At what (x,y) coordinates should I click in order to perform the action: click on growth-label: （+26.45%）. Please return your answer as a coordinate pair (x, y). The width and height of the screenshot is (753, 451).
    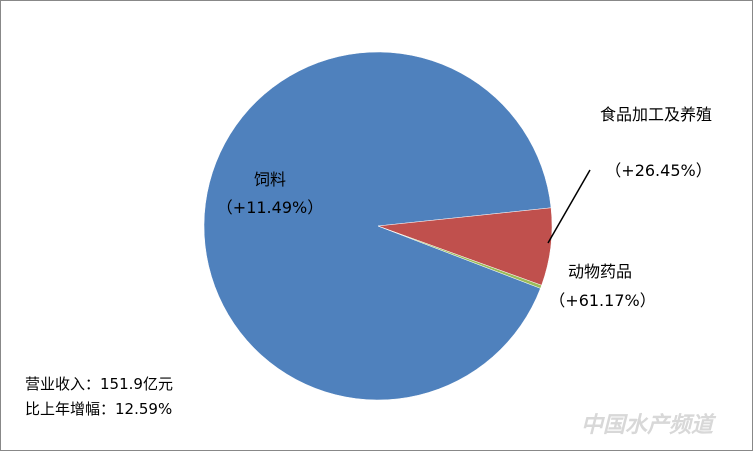
    Looking at the image, I should click on (658, 170).